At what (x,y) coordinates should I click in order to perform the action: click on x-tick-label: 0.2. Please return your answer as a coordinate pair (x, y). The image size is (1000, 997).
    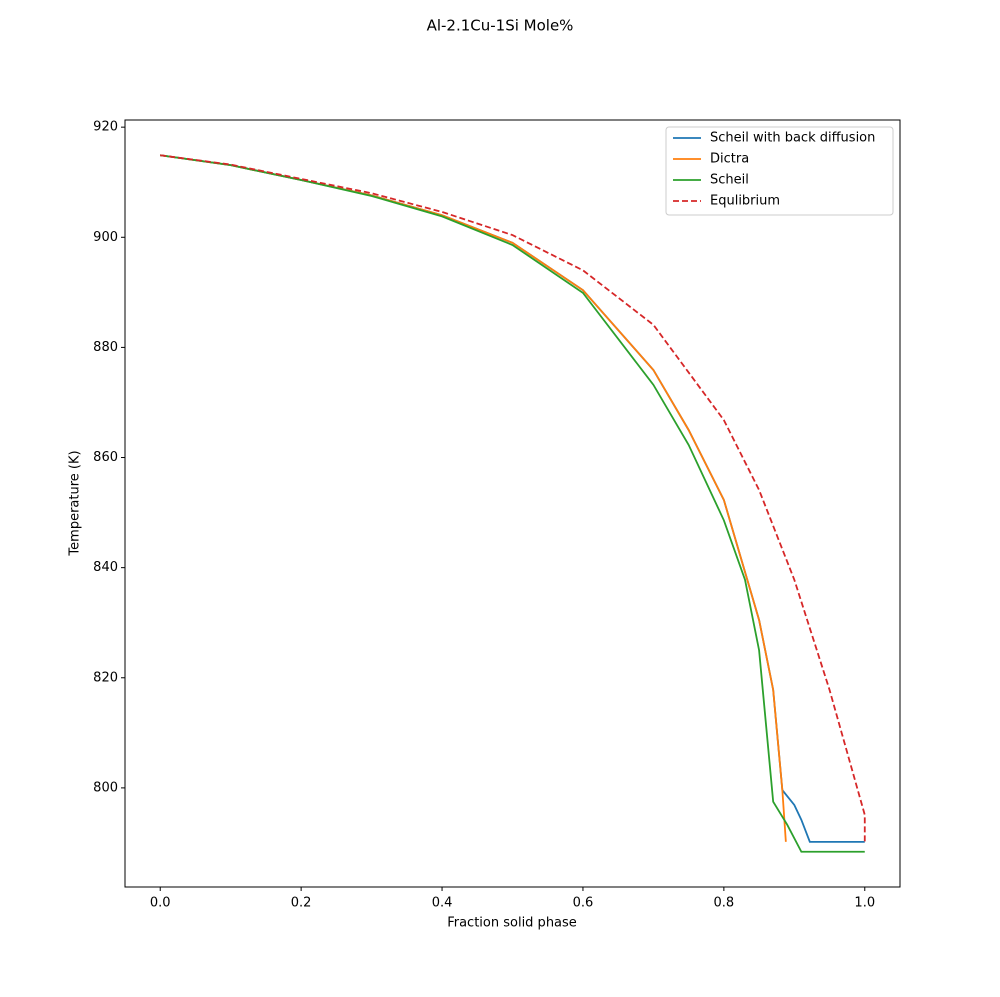
    Looking at the image, I should click on (301, 903).